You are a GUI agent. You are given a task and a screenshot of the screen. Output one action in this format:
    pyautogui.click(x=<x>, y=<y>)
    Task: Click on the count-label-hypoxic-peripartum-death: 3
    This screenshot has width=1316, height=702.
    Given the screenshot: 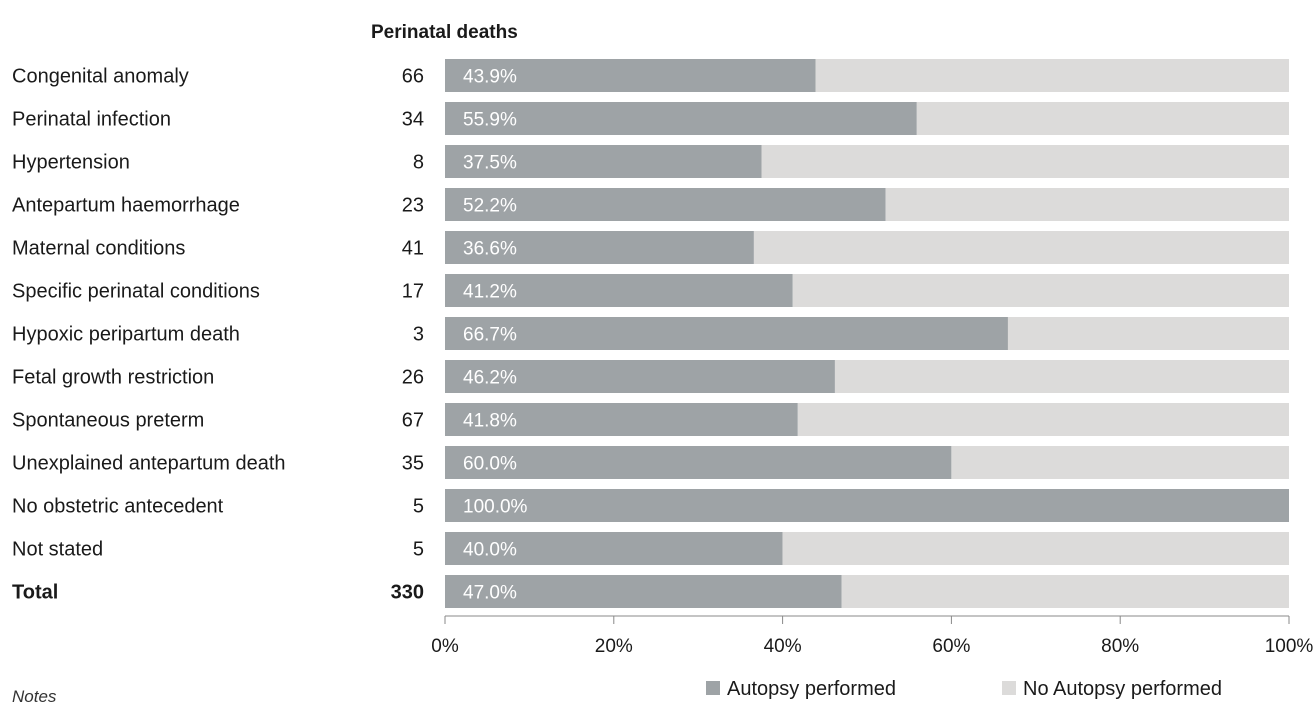 What is the action you would take?
    pyautogui.click(x=418, y=335)
    